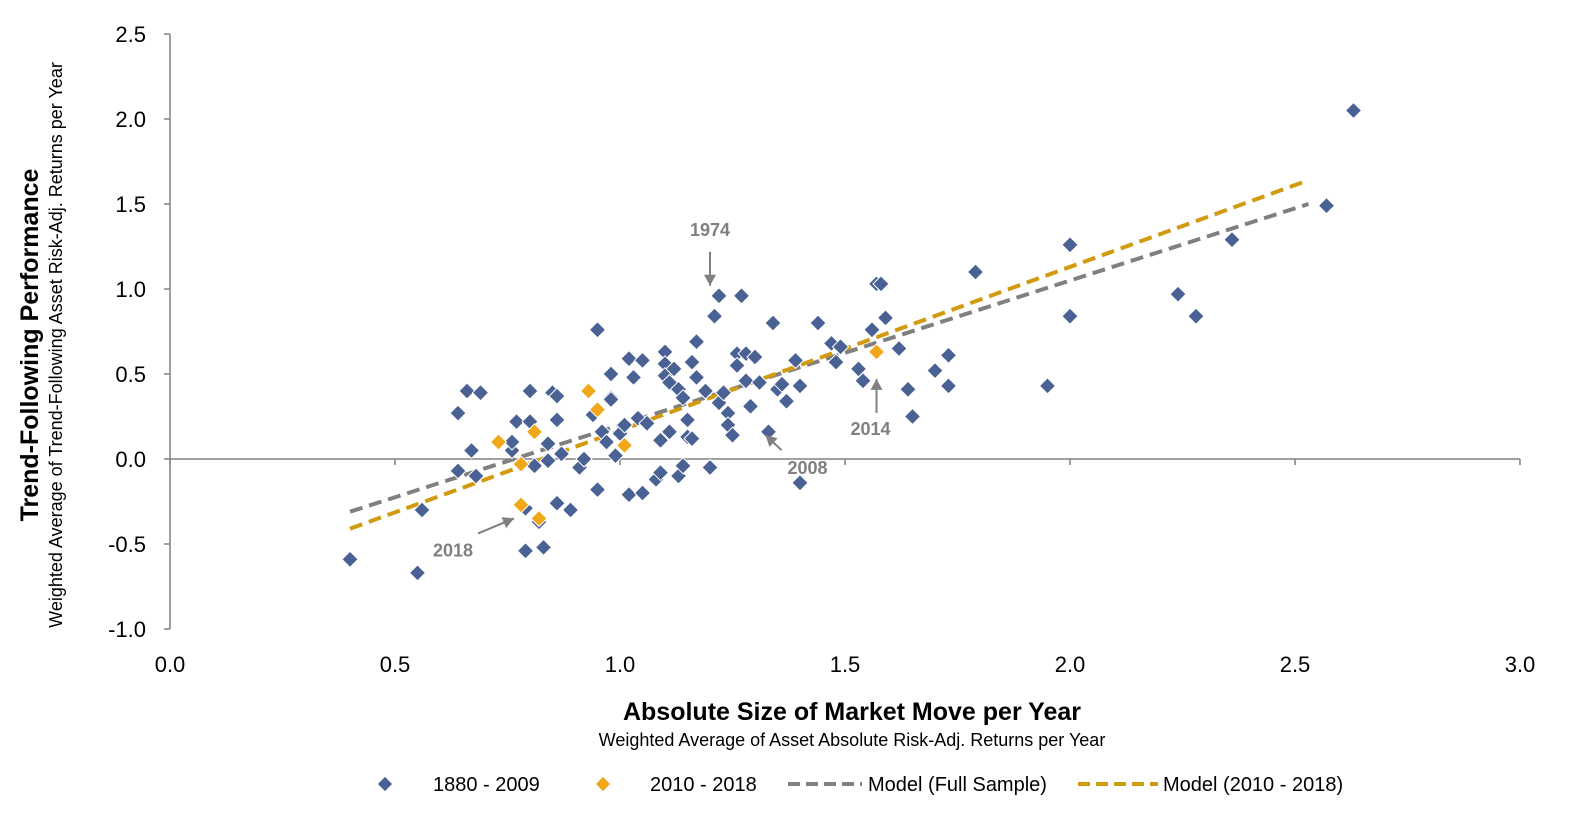  Describe the element at coordinates (130, 374) in the screenshot. I see `y-tick-label: 0.5` at that location.